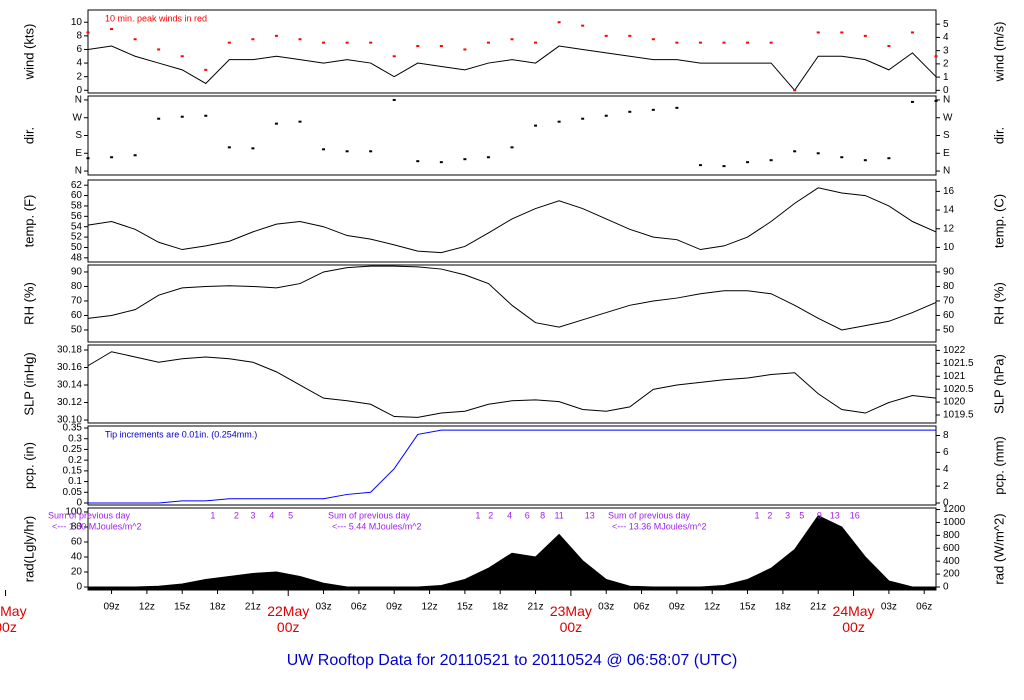 This screenshot has width=1024, height=700. What do you see at coordinates (958, 363) in the screenshot?
I see `y2-tick-label: 1021.5` at bounding box center [958, 363].